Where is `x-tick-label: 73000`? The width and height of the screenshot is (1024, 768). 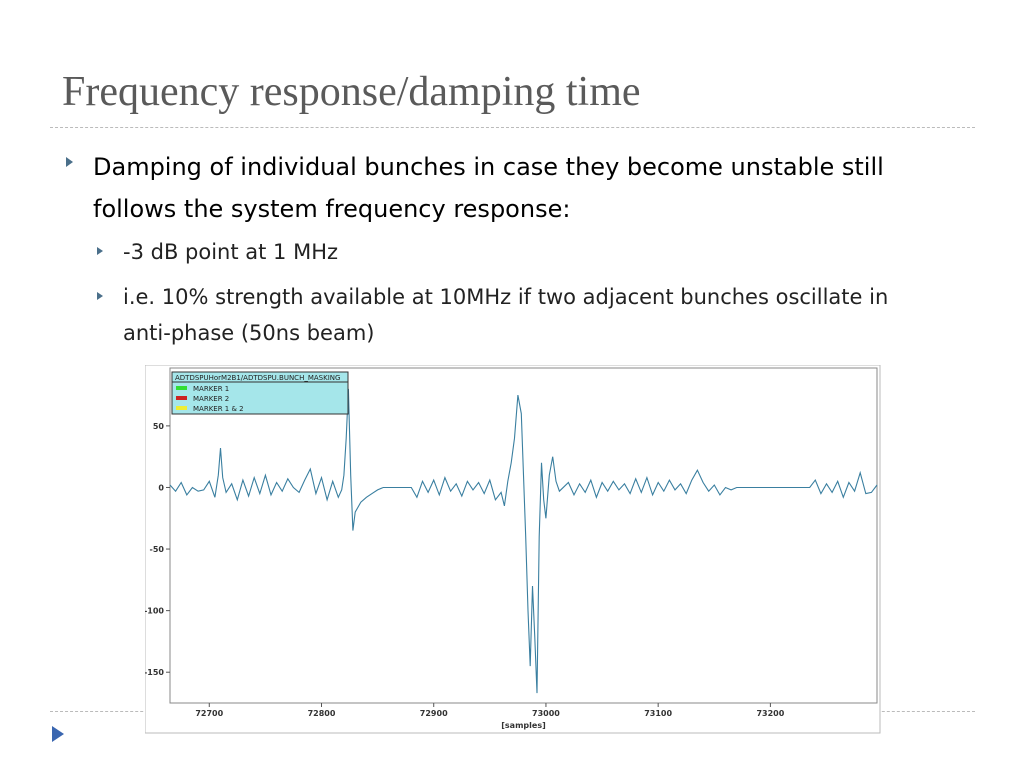 x-tick-label: 73000 is located at coordinates (546, 713).